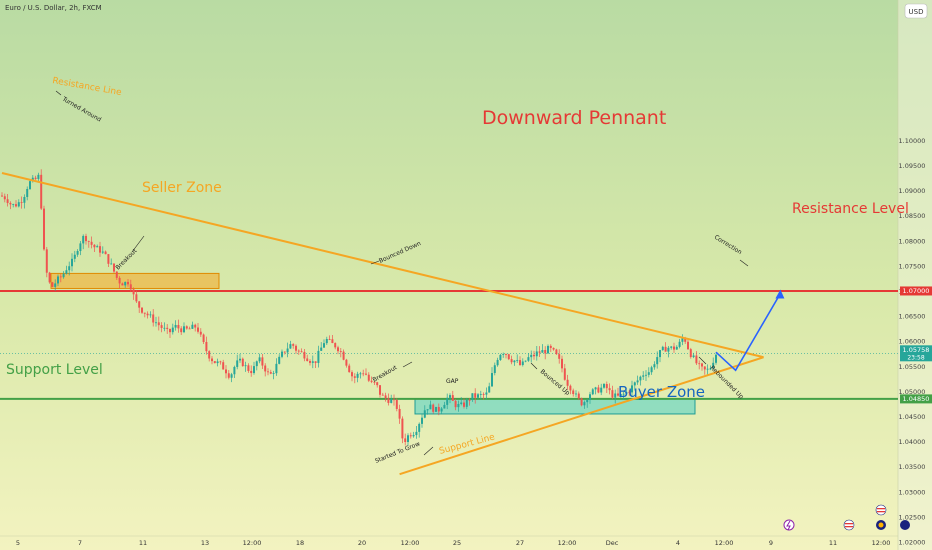 Image resolution: width=932 pixels, height=550 pixels. Describe the element at coordinates (912, 492) in the screenshot. I see `price-tick-label: 1.03000` at that location.